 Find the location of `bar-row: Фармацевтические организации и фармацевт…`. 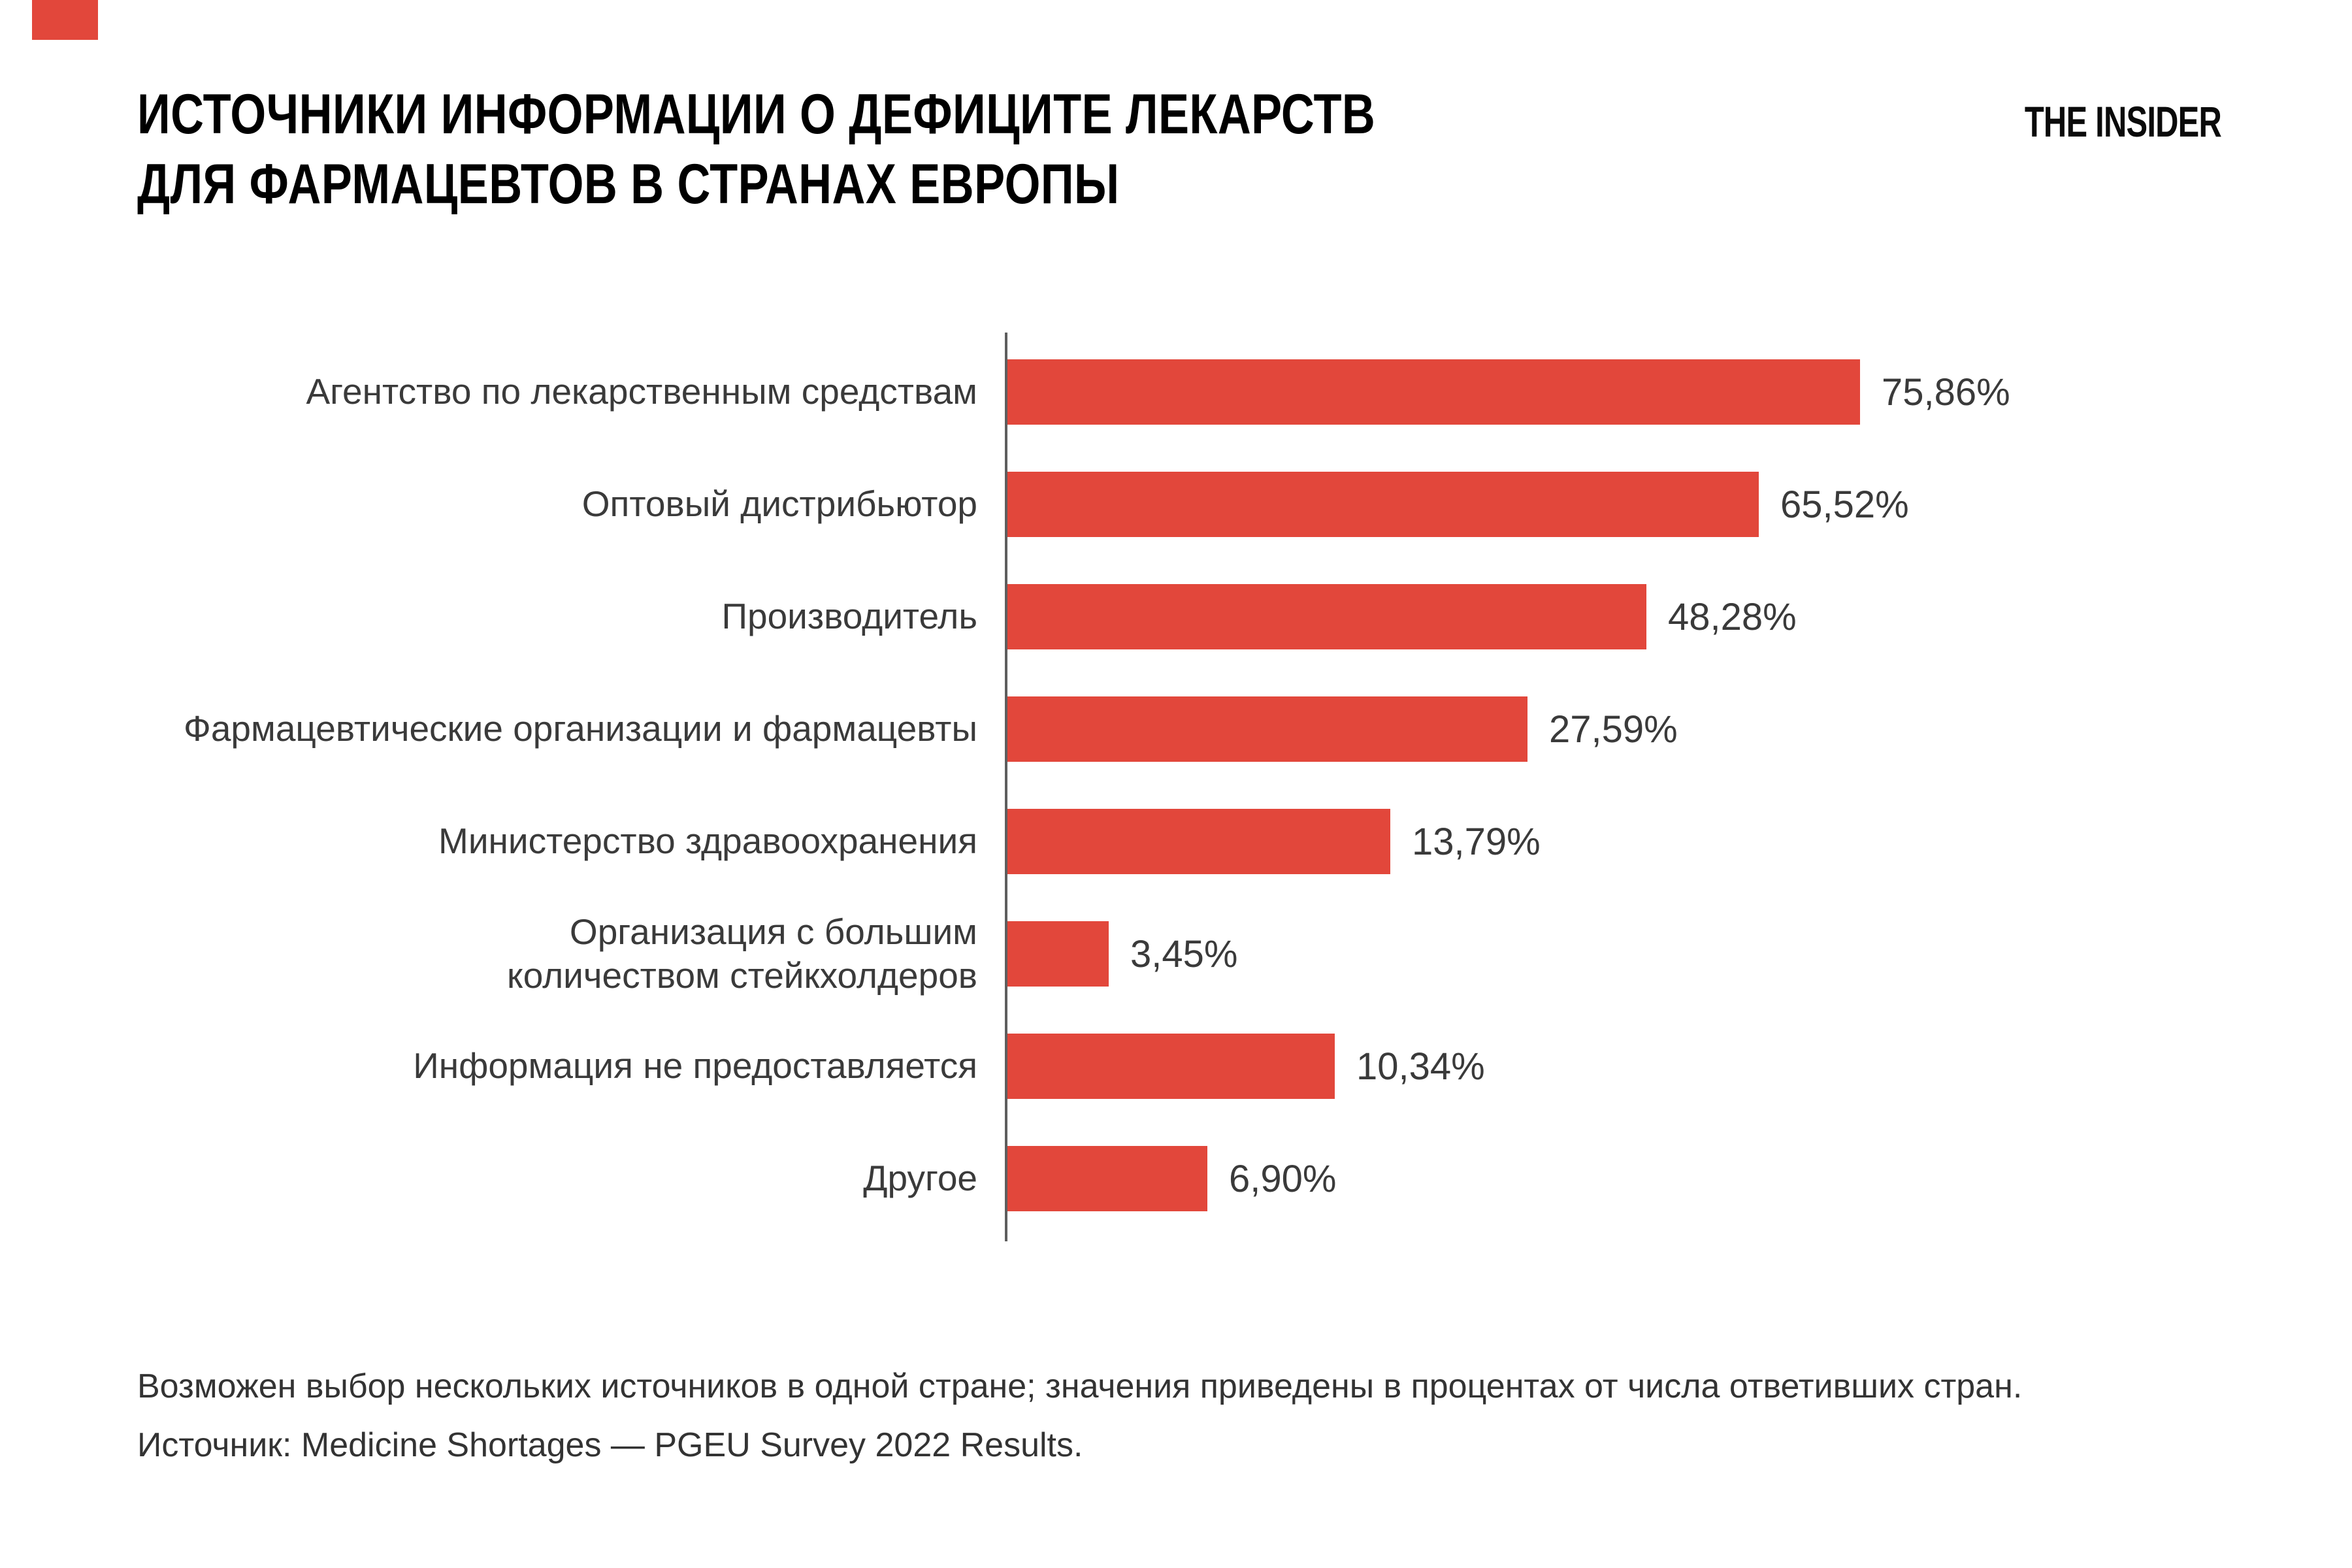

bar-row: Фармацевтические организации и фармацевт… is located at coordinates (1182, 729).